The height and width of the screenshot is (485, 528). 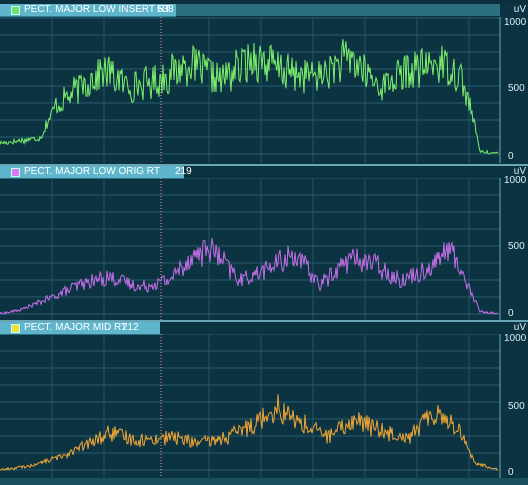 I want to click on channel-name: PECT. MAJOR LOW INSERT RT, so click(x=97, y=9).